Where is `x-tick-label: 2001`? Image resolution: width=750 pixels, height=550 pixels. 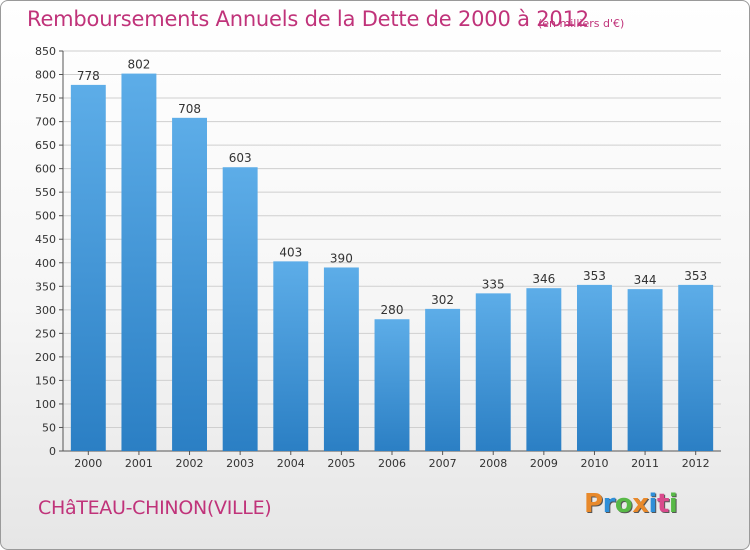
x-tick-label: 2001 is located at coordinates (139, 463).